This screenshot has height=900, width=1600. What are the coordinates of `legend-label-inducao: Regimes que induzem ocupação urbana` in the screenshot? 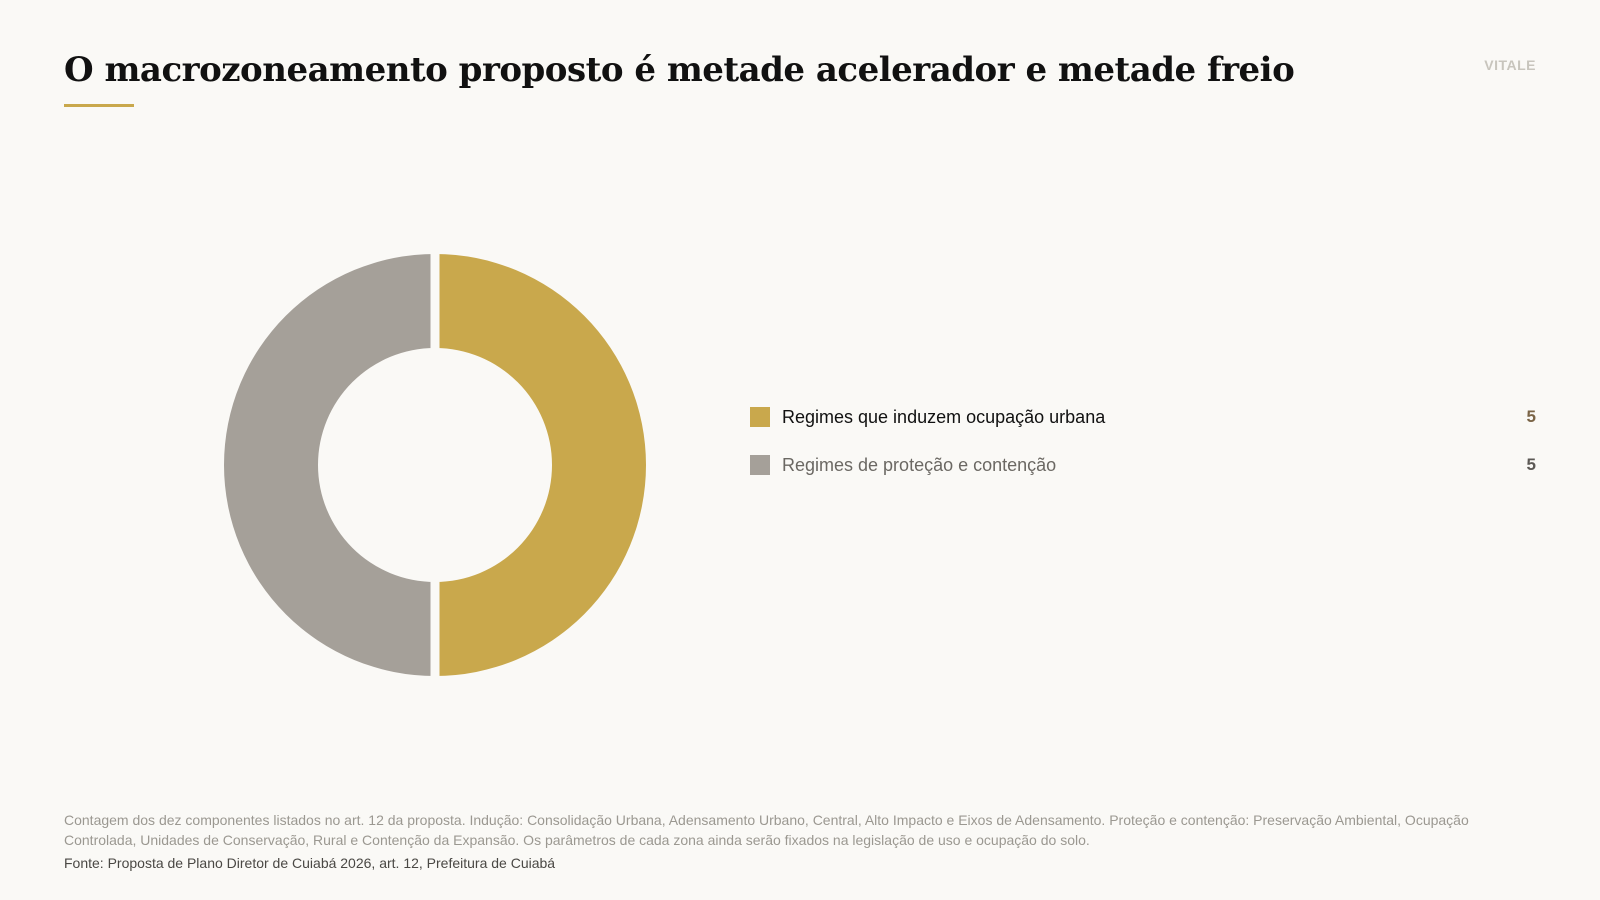 It's located at (944, 416).